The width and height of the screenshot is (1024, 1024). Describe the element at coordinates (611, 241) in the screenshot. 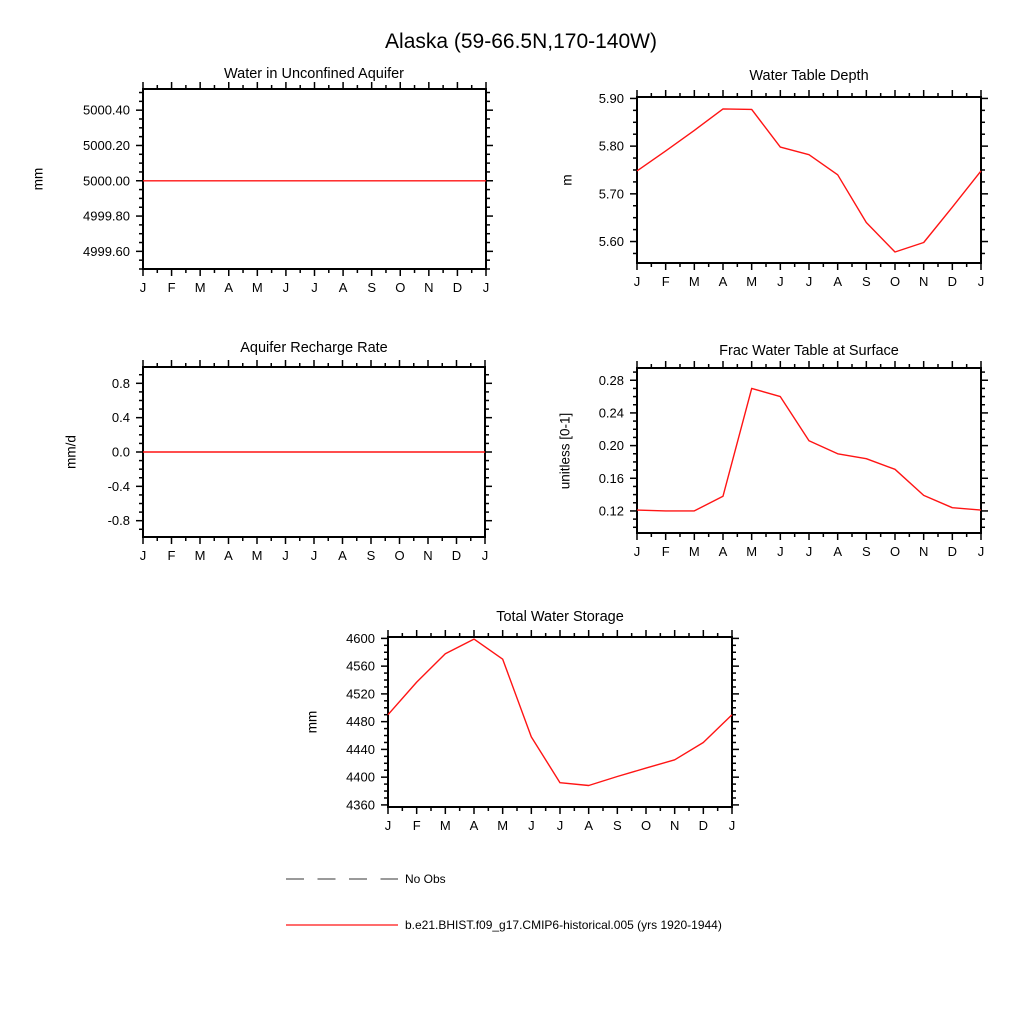

I see `y-tick-label: 5.60` at that location.